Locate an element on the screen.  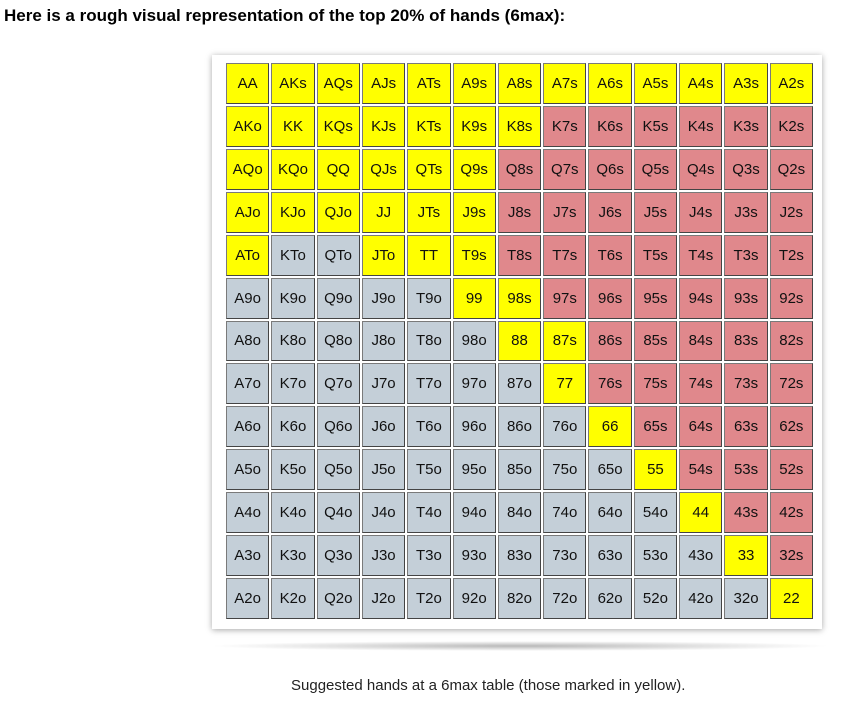
hand-cell: J5o is located at coordinates (383, 470).